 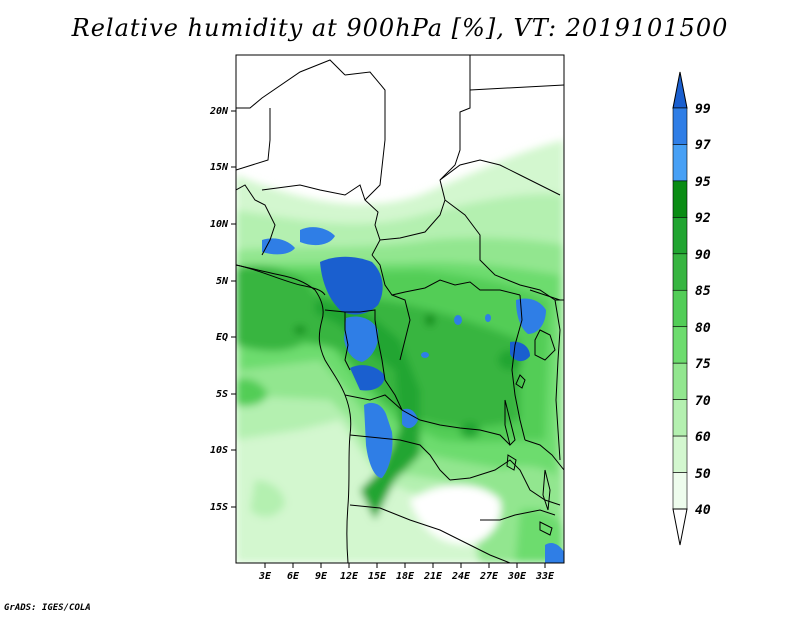 I want to click on colorbar-label: 90, so click(x=703, y=255).